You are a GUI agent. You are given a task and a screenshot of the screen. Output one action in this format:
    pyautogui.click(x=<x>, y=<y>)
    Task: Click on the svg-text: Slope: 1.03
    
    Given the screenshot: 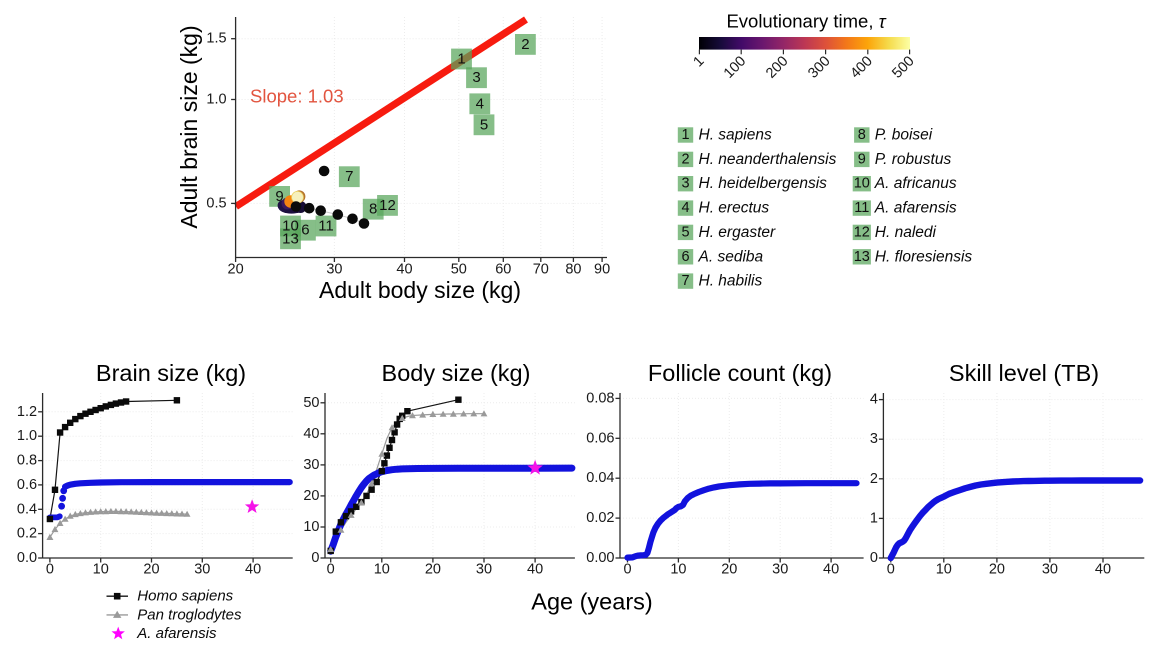 What is the action you would take?
    pyautogui.click(x=297, y=96)
    